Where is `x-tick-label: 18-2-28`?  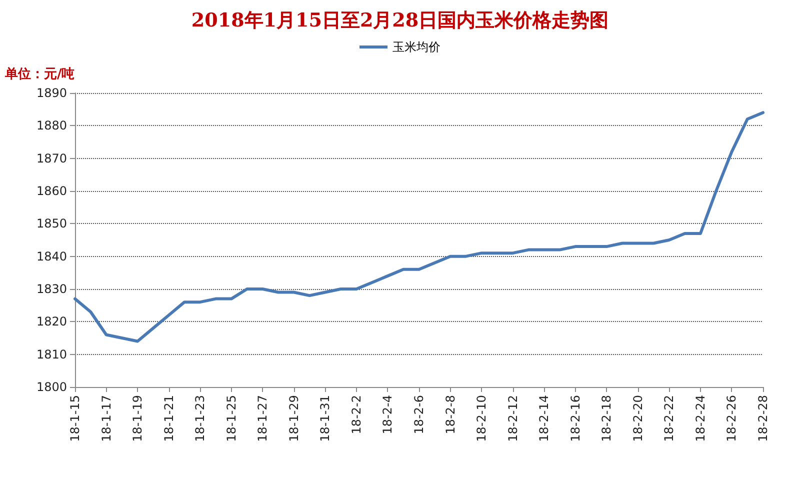 x-tick-label: 18-2-28 is located at coordinates (763, 418).